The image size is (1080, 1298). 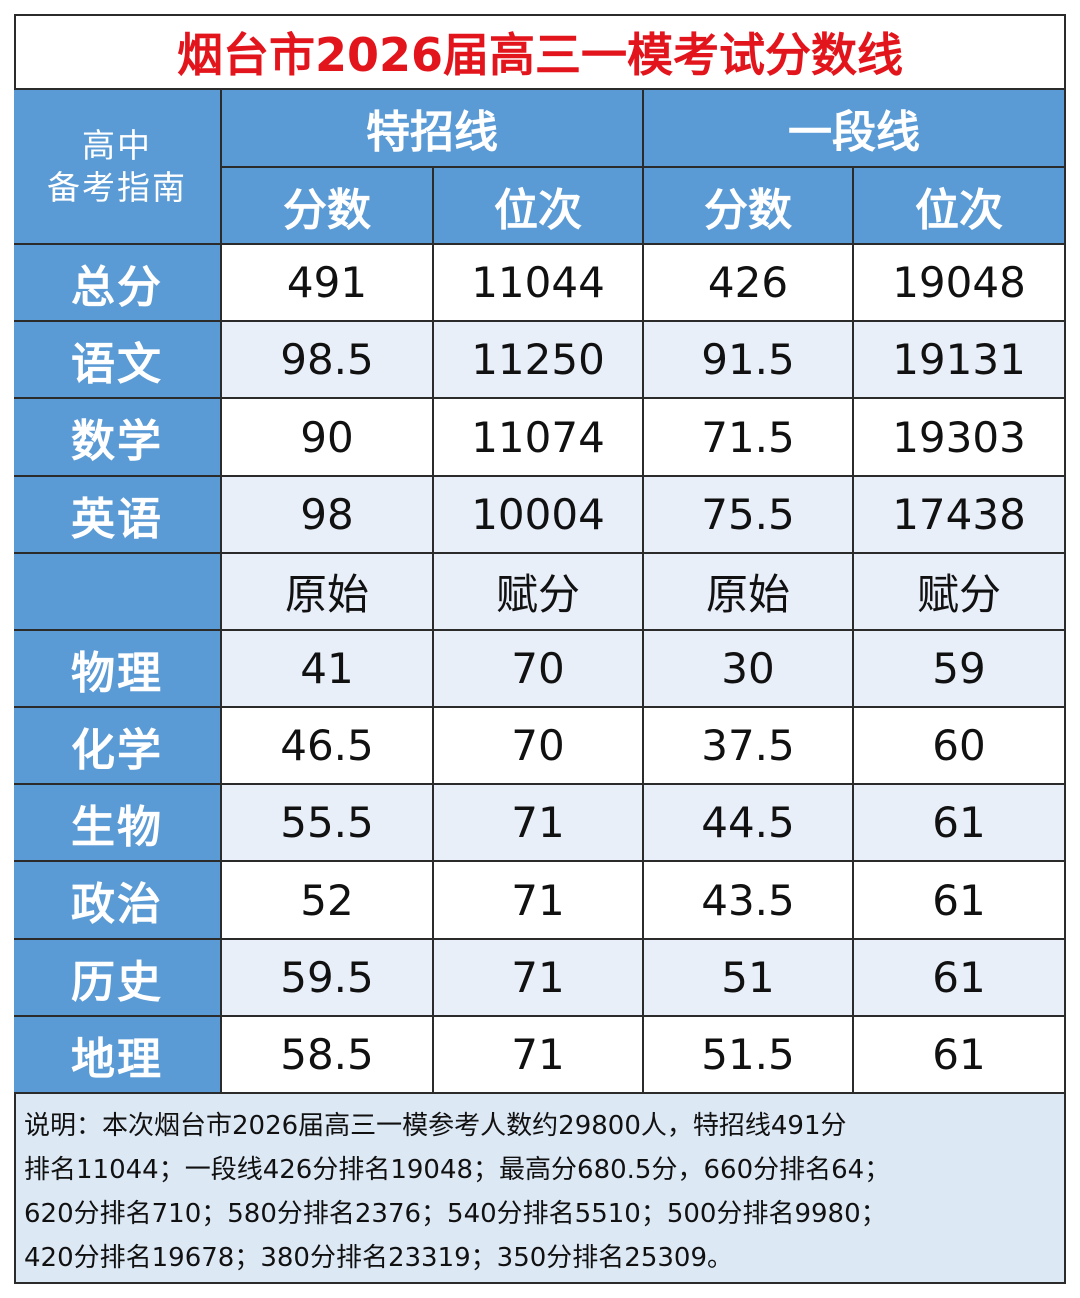 I want to click on score-cell: 59, so click(x=960, y=669).